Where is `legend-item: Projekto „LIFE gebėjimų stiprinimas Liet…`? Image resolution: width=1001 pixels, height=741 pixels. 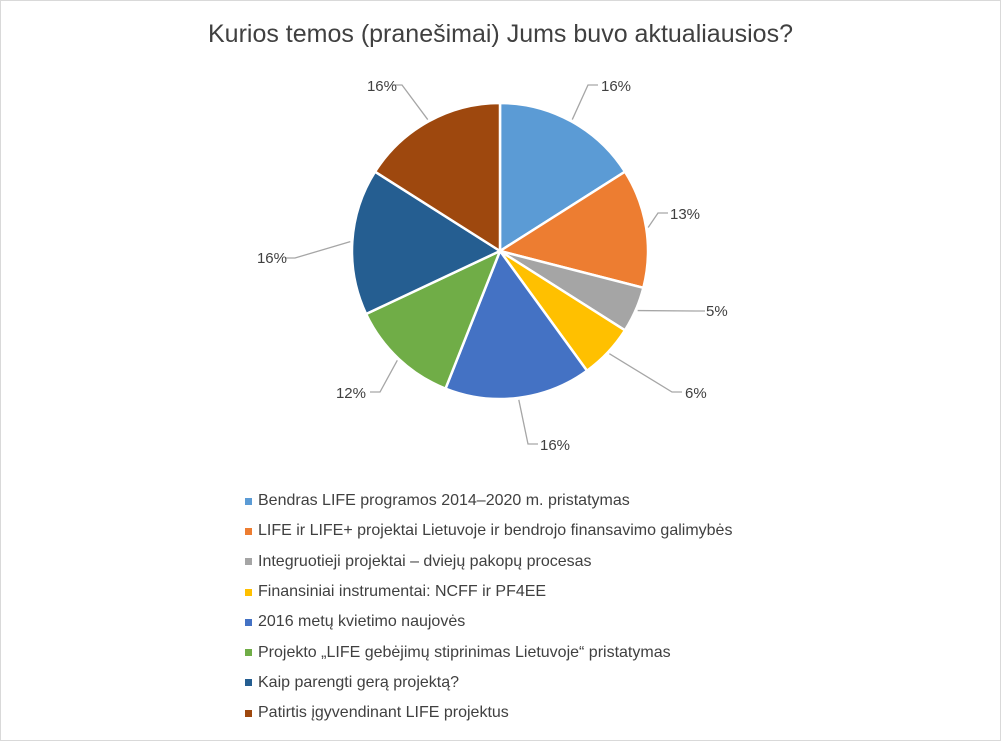
legend-item: Projekto „LIFE gebėjimų stiprinimas Liet… is located at coordinates (575, 652).